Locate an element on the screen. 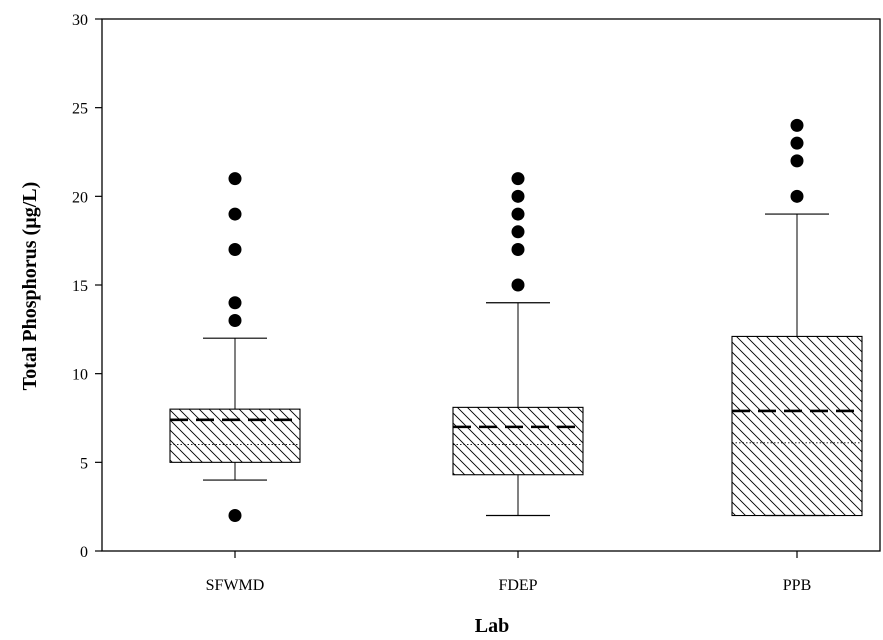 Image resolution: width=883 pixels, height=640 pixels. y-tick-label-4: 20 is located at coordinates (80, 197).